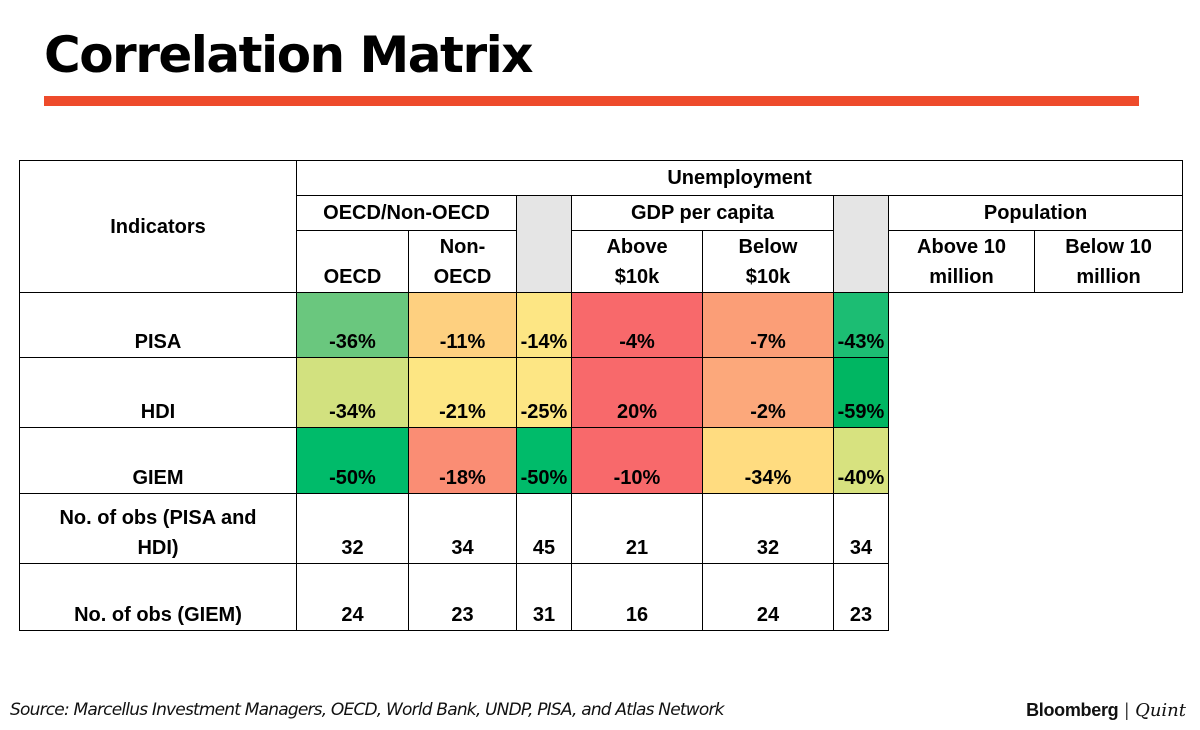 This screenshot has height=730, width=1200. I want to click on publisher-logo: Bloomberg | Quint, so click(1106, 710).